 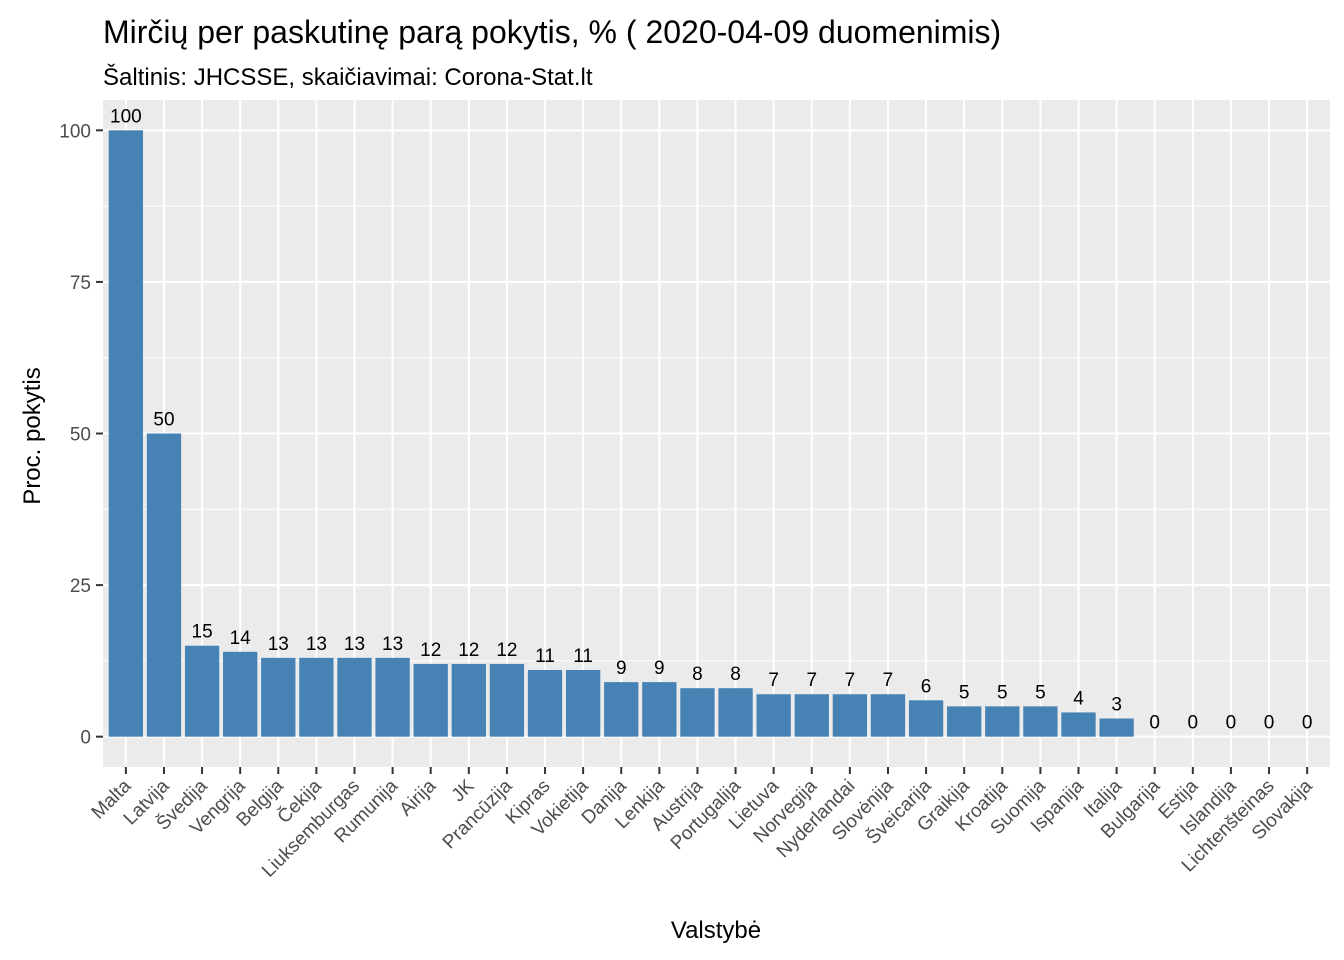 What do you see at coordinates (85, 738) in the screenshot?
I see `y-tick-label: 0` at bounding box center [85, 738].